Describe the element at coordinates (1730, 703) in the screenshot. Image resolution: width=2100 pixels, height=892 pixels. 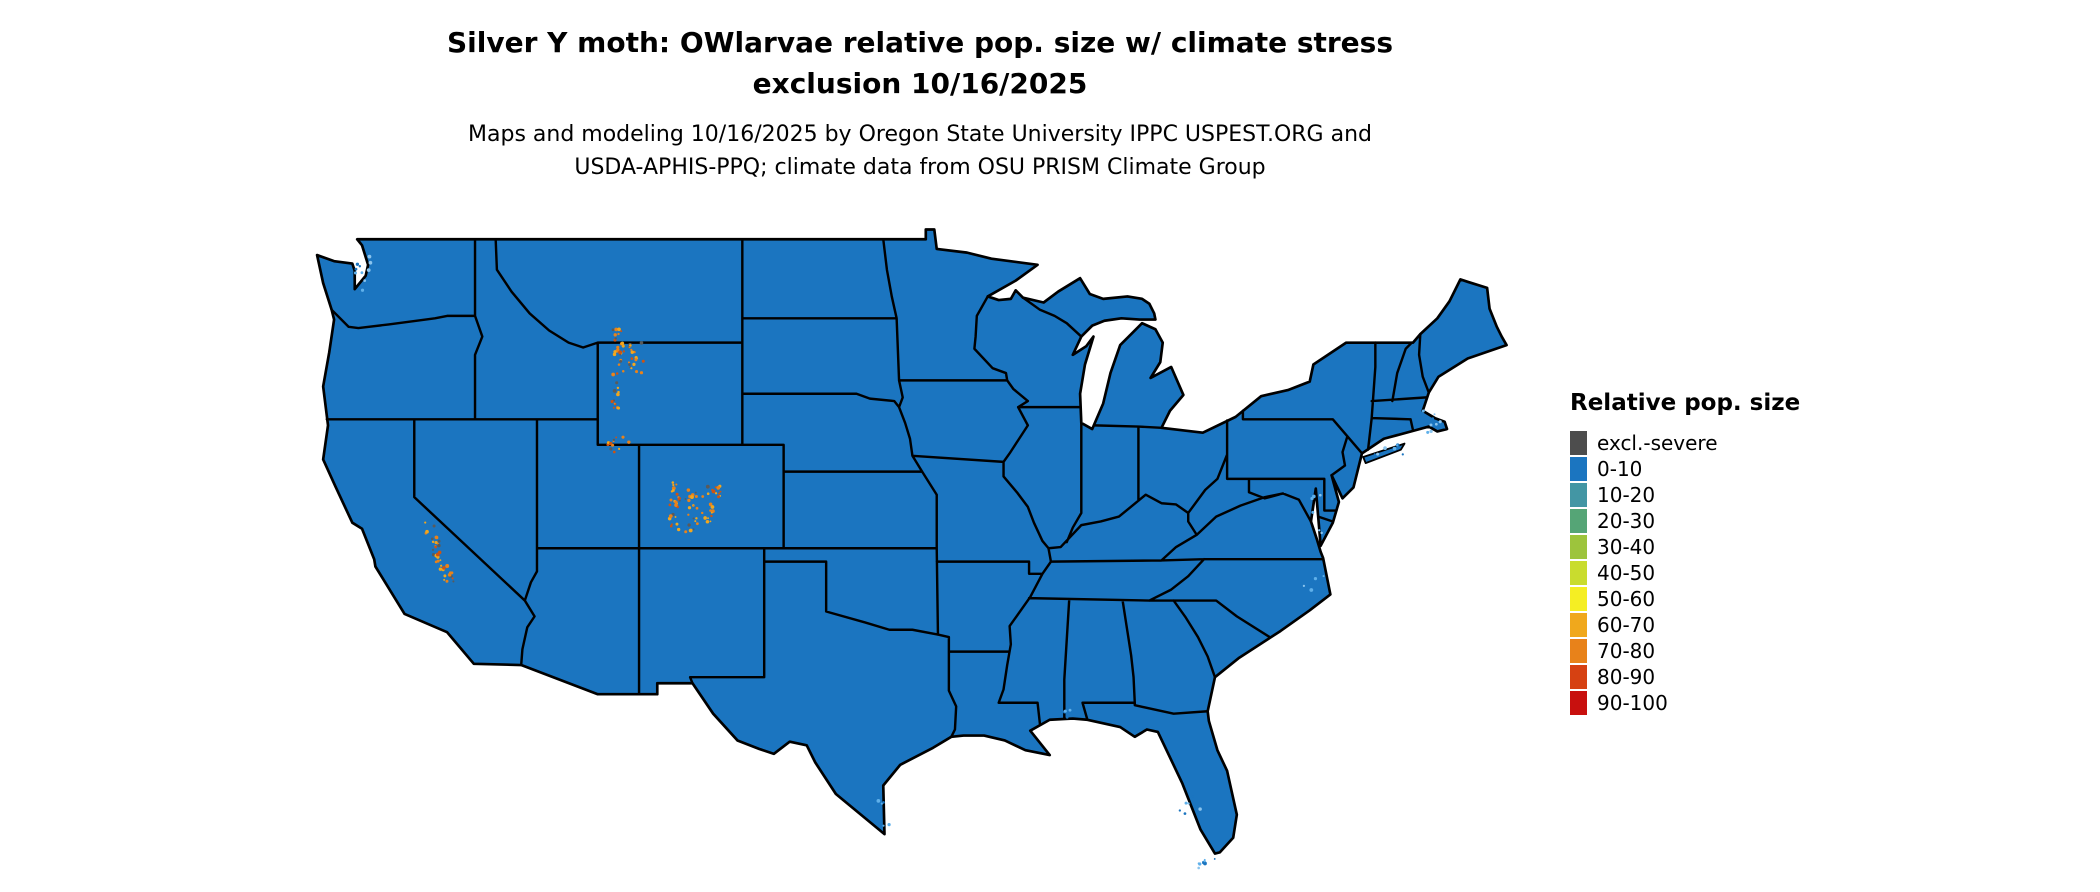
I see `legend-item: 90-100` at that location.